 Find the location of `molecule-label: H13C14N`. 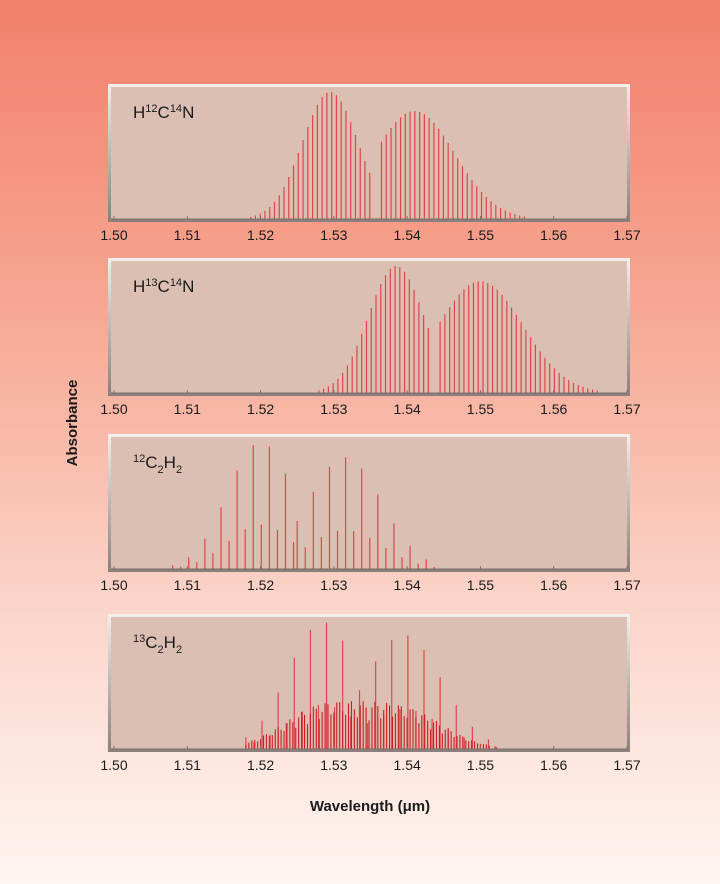

molecule-label: H13C14N is located at coordinates (163, 286).